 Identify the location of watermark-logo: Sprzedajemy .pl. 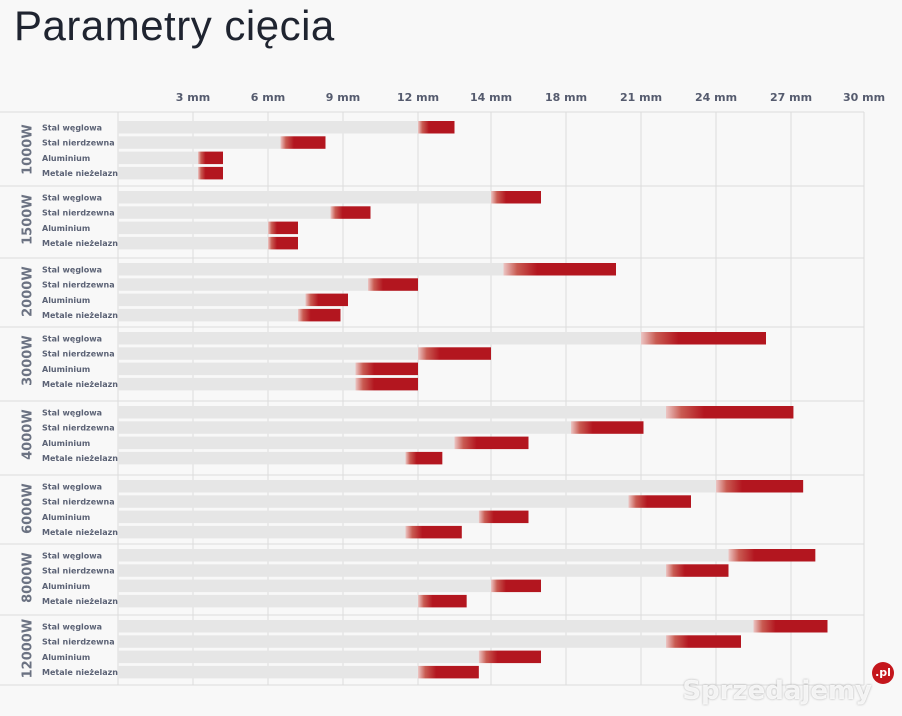
(788, 684).